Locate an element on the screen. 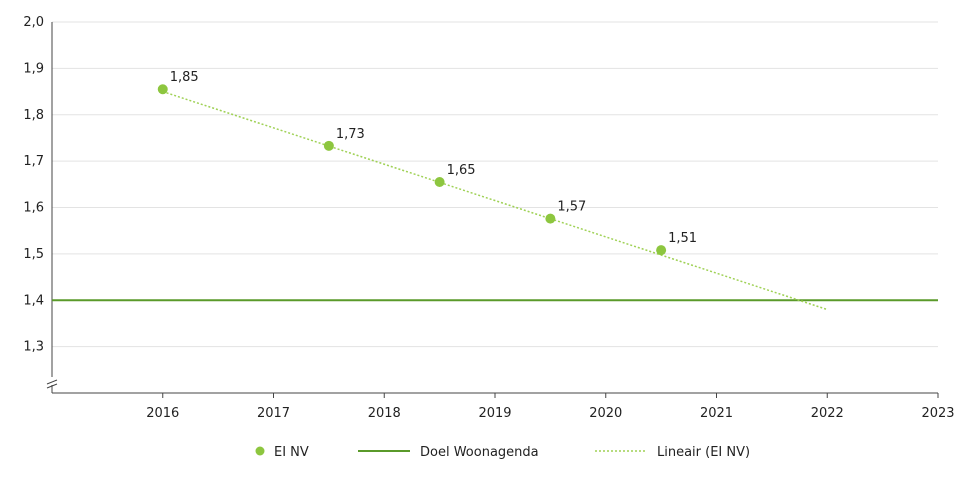  y-tick-label: 1,4 is located at coordinates (33, 300).